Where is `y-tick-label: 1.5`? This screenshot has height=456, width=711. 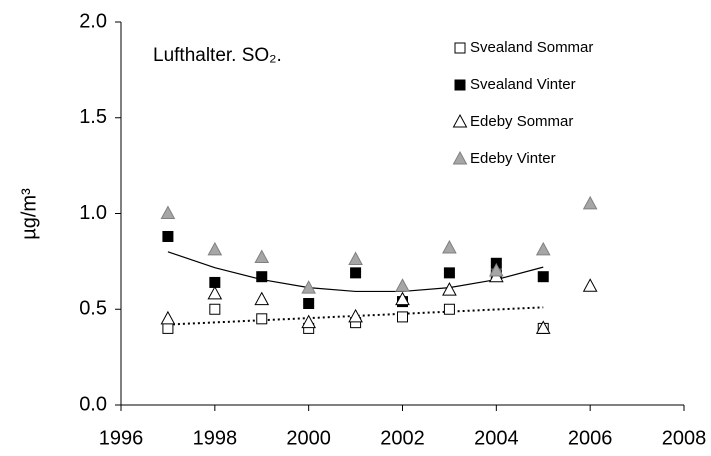
y-tick-label: 1.5 is located at coordinates (93, 117).